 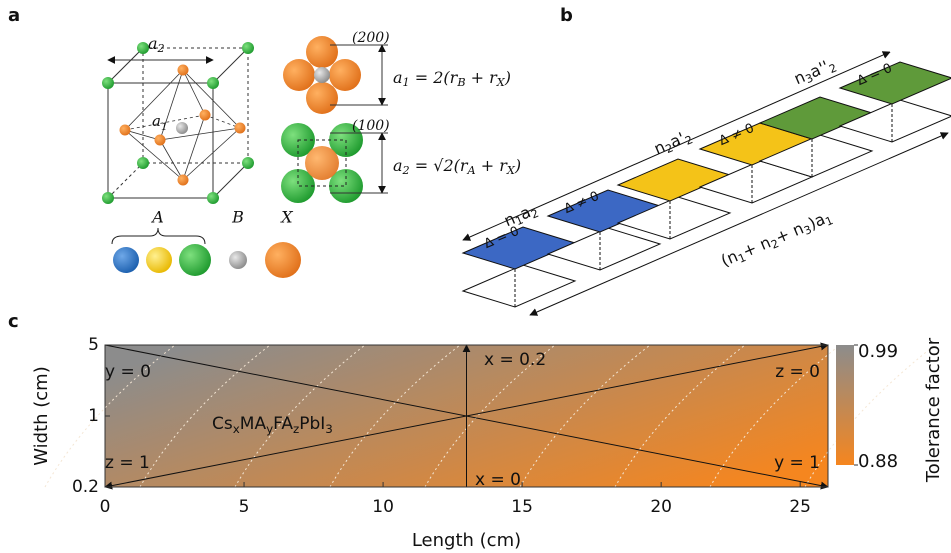 I want to click on x-tick-label: 15, so click(x=522, y=507).